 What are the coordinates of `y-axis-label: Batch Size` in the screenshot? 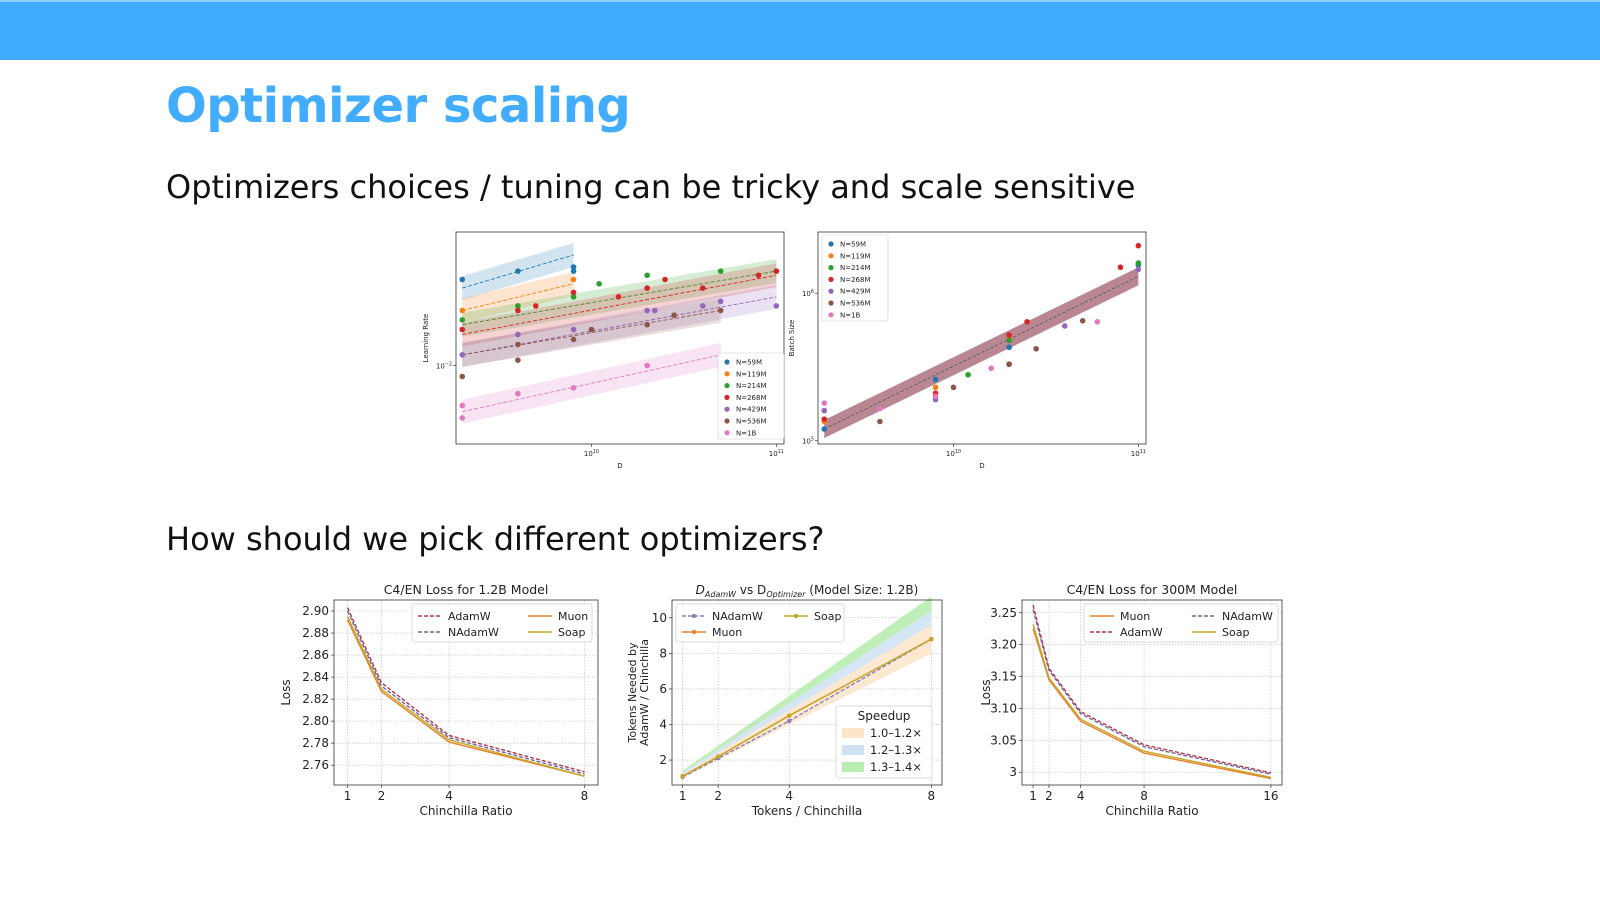 It's located at (792, 338).